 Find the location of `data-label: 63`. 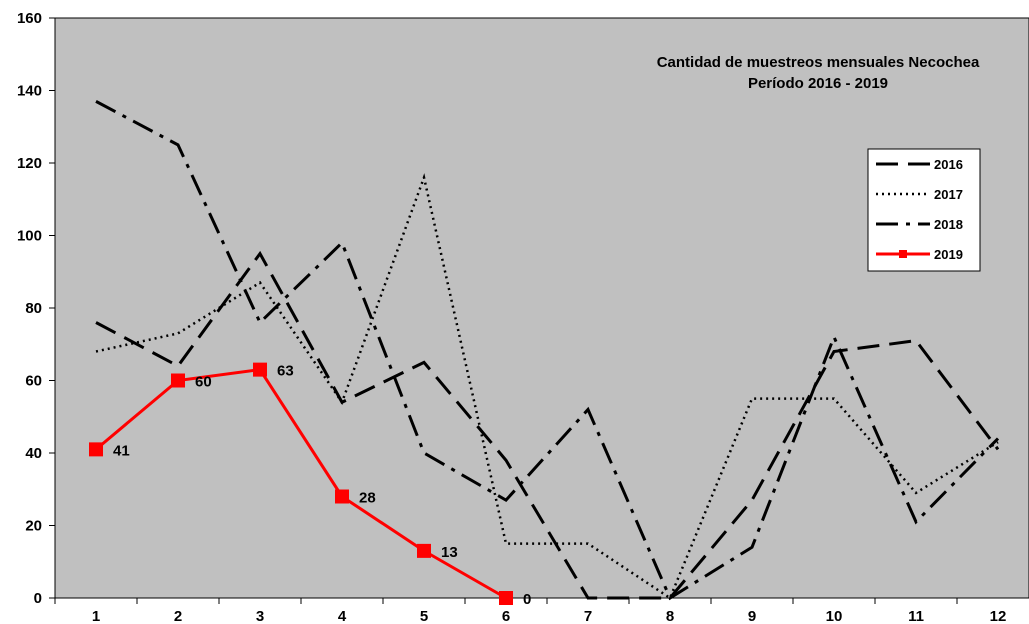

data-label: 63 is located at coordinates (285, 371).